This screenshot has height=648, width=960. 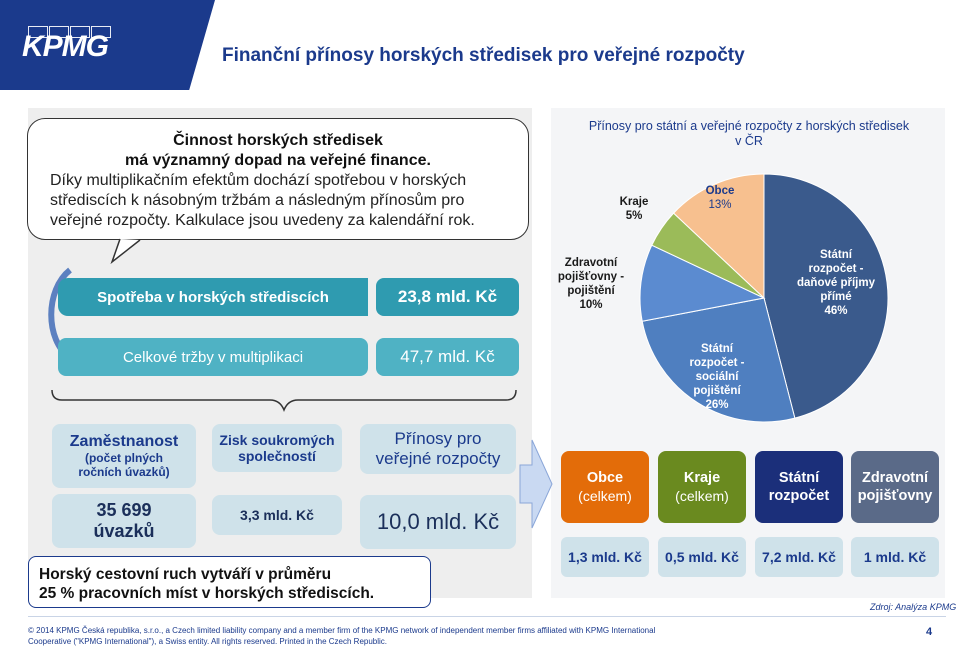 I want to click on zamestnanost-value-1: 35 699, so click(x=124, y=510).